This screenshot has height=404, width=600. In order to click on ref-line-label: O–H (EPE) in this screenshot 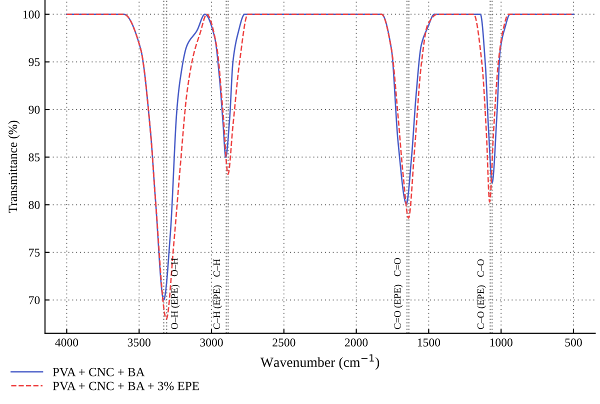, I will do `click(175, 307)`.